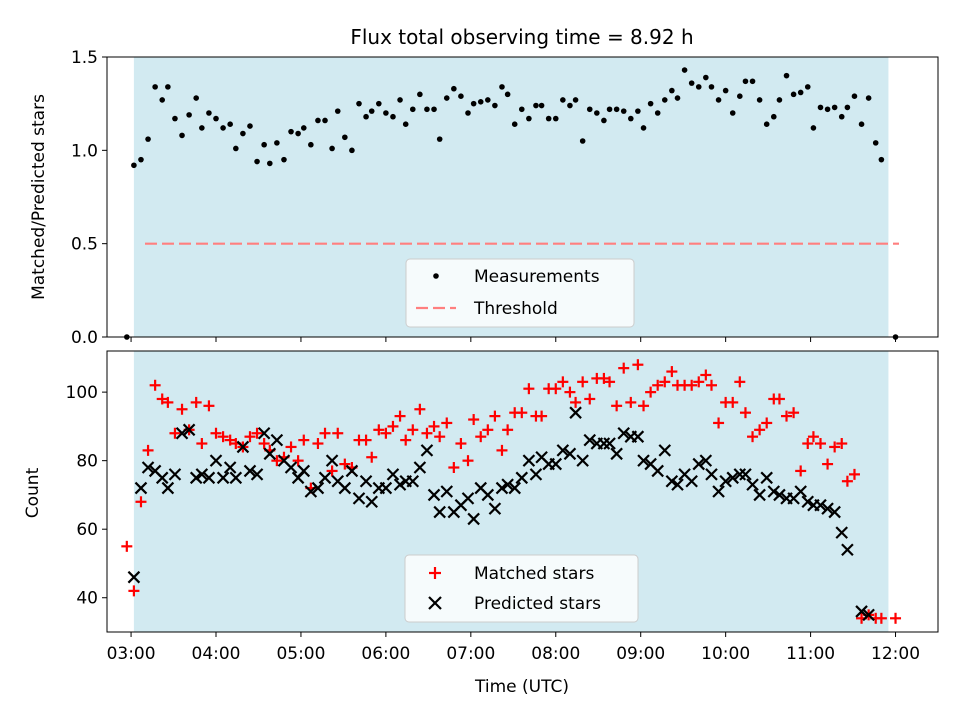 This screenshot has height=720, width=960. What do you see at coordinates (521, 687) in the screenshot?
I see `bottom-x-axis-label: Time (UTC)` at bounding box center [521, 687].